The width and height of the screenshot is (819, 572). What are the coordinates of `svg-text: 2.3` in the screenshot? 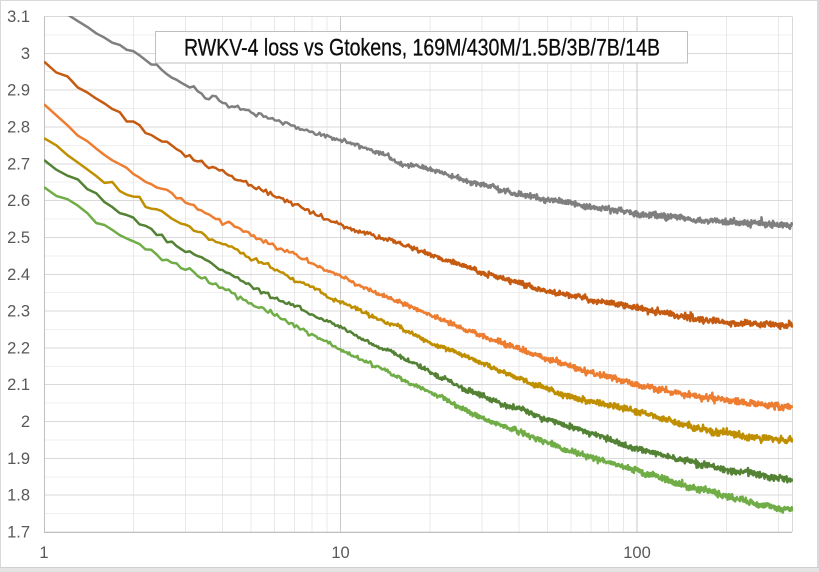 It's located at (18, 312).